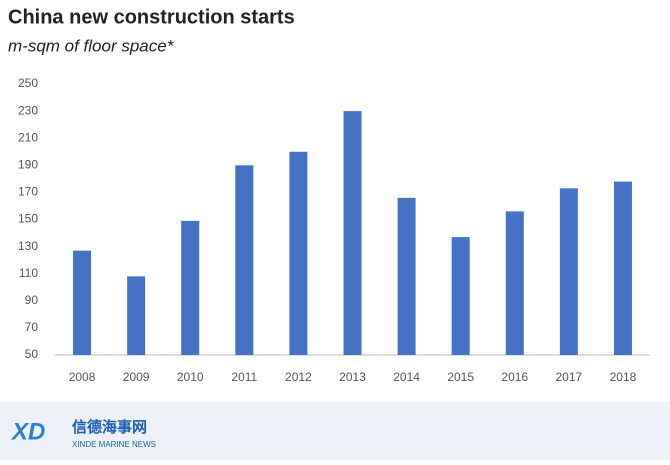 Image resolution: width=670 pixels, height=465 pixels. I want to click on y-tick-label: 110, so click(28, 273).